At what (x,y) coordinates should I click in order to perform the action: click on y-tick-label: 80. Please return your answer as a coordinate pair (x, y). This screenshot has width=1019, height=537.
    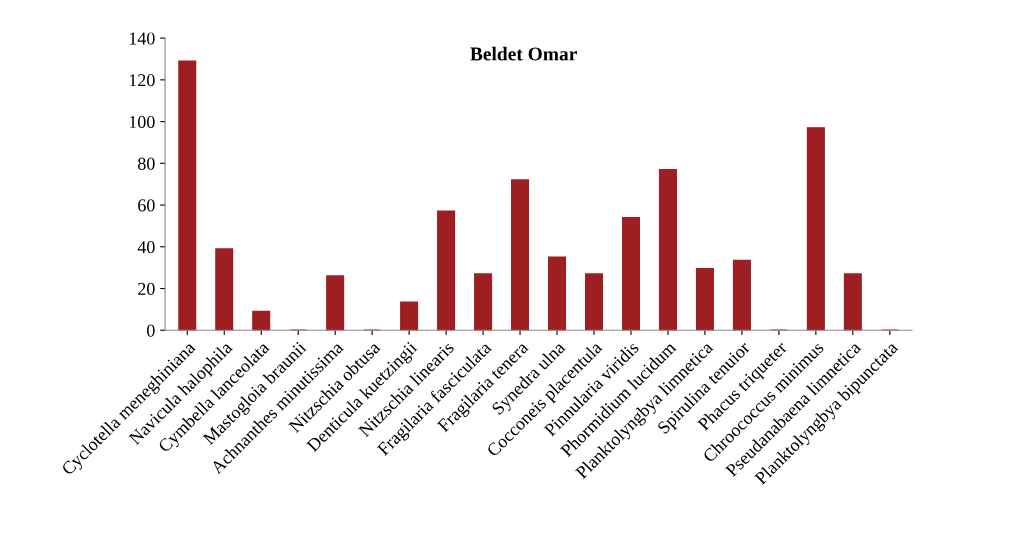
    Looking at the image, I should click on (146, 163).